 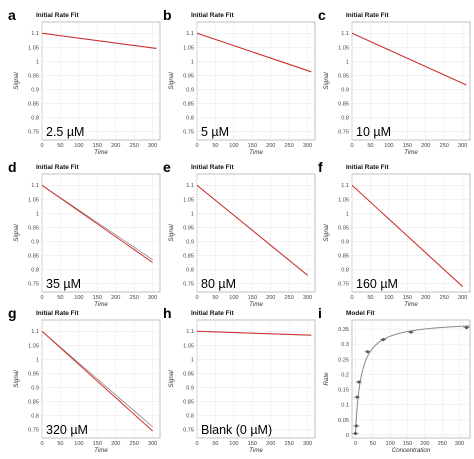 I want to click on y-tick-label: 0.25, so click(x=343, y=360).